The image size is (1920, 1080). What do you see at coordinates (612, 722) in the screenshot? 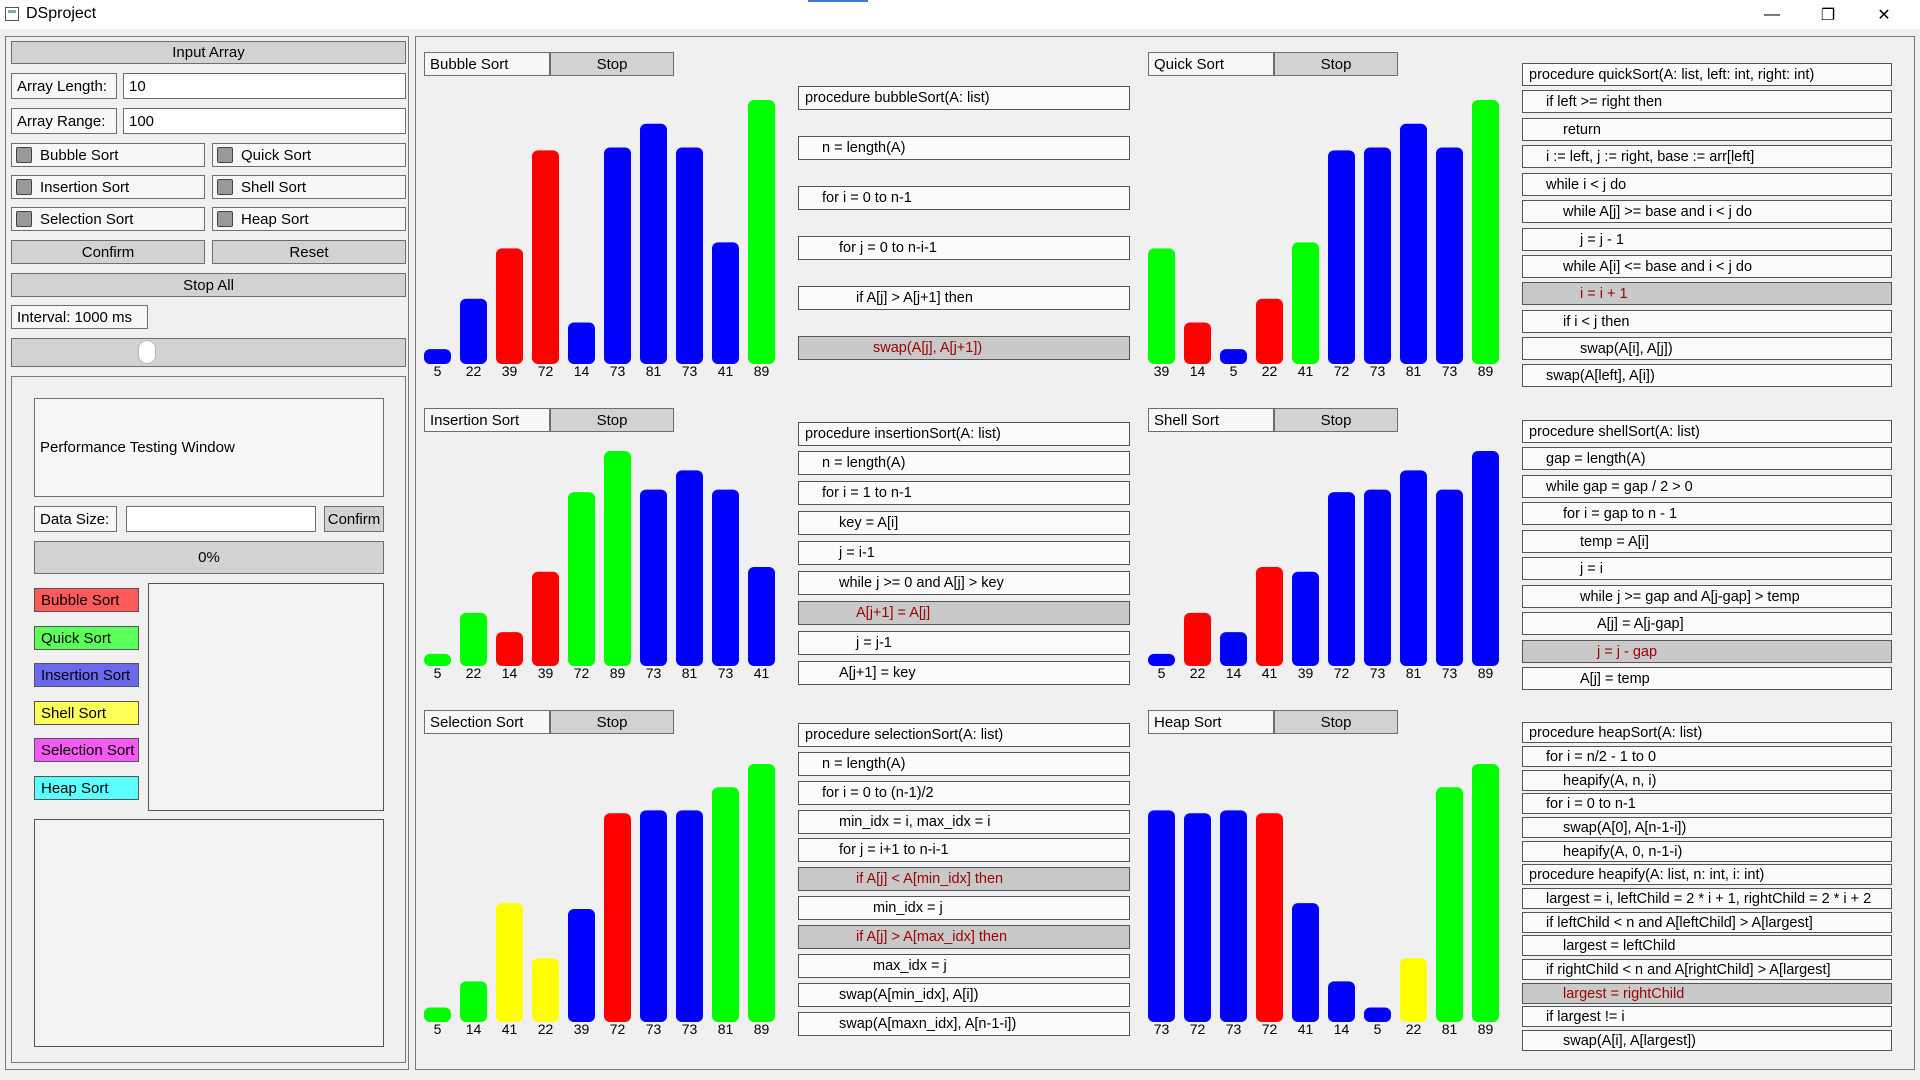
I see `selection-sort-stop-button: Stop` at bounding box center [612, 722].